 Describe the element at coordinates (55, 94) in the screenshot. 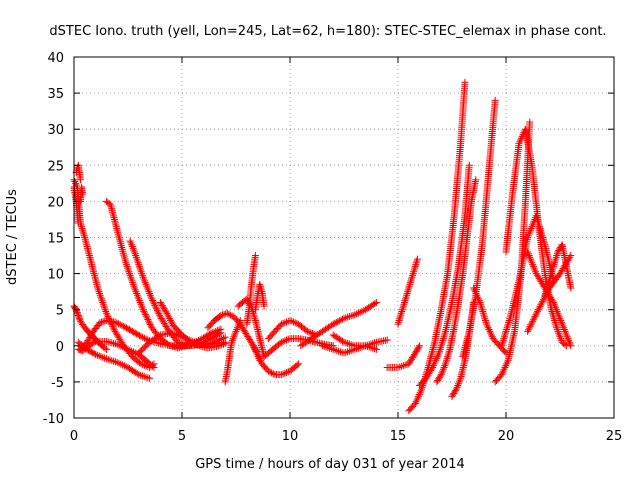

I see `y-tick-label: 35` at that location.